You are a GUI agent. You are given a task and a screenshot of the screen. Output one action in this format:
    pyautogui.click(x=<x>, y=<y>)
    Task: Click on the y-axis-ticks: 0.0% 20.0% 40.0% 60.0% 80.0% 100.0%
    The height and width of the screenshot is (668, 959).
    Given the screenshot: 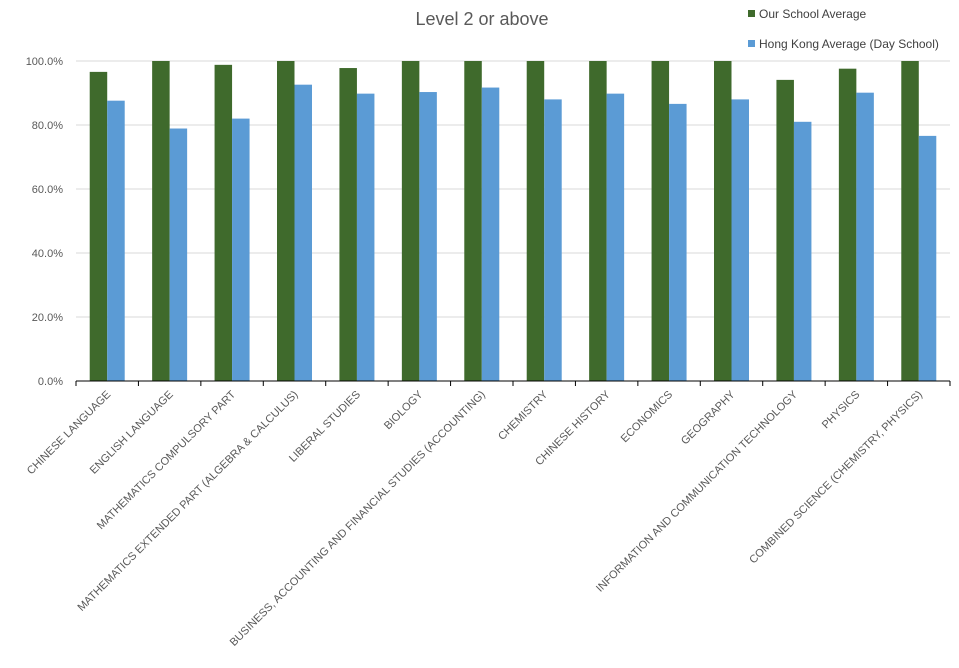 What is the action you would take?
    pyautogui.click(x=45, y=222)
    